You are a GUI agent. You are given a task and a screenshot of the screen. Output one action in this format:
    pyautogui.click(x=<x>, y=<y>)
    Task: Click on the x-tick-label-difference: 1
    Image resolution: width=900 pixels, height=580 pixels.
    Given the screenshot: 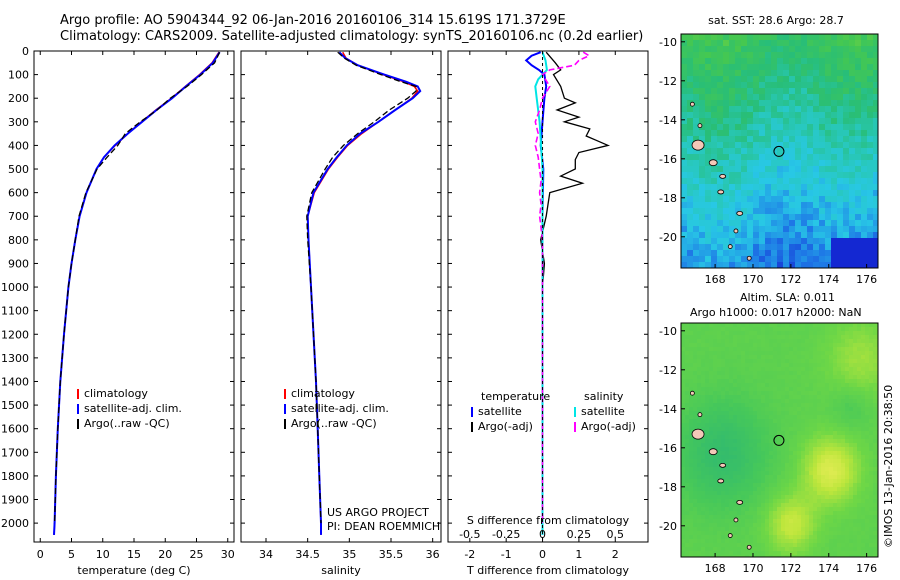 What is the action you would take?
    pyautogui.click(x=578, y=554)
    